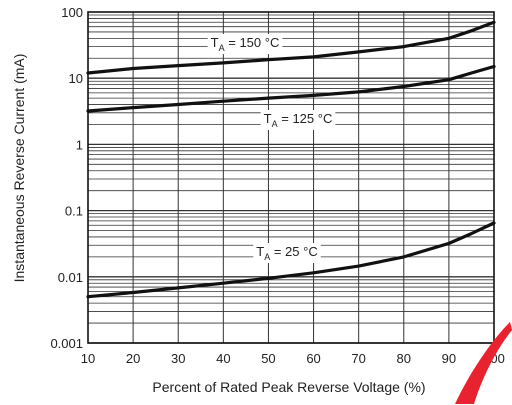 This screenshot has height=405, width=512. Describe the element at coordinates (358, 358) in the screenshot. I see `x-tick-label: 70` at that location.